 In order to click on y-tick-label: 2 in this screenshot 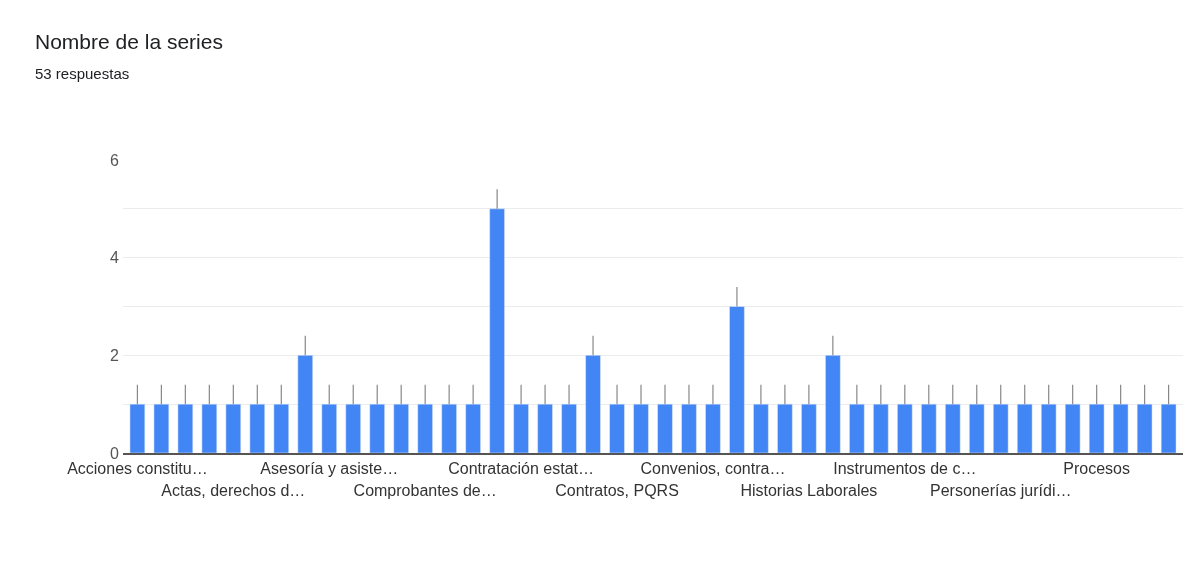, I will do `click(114, 355)`.